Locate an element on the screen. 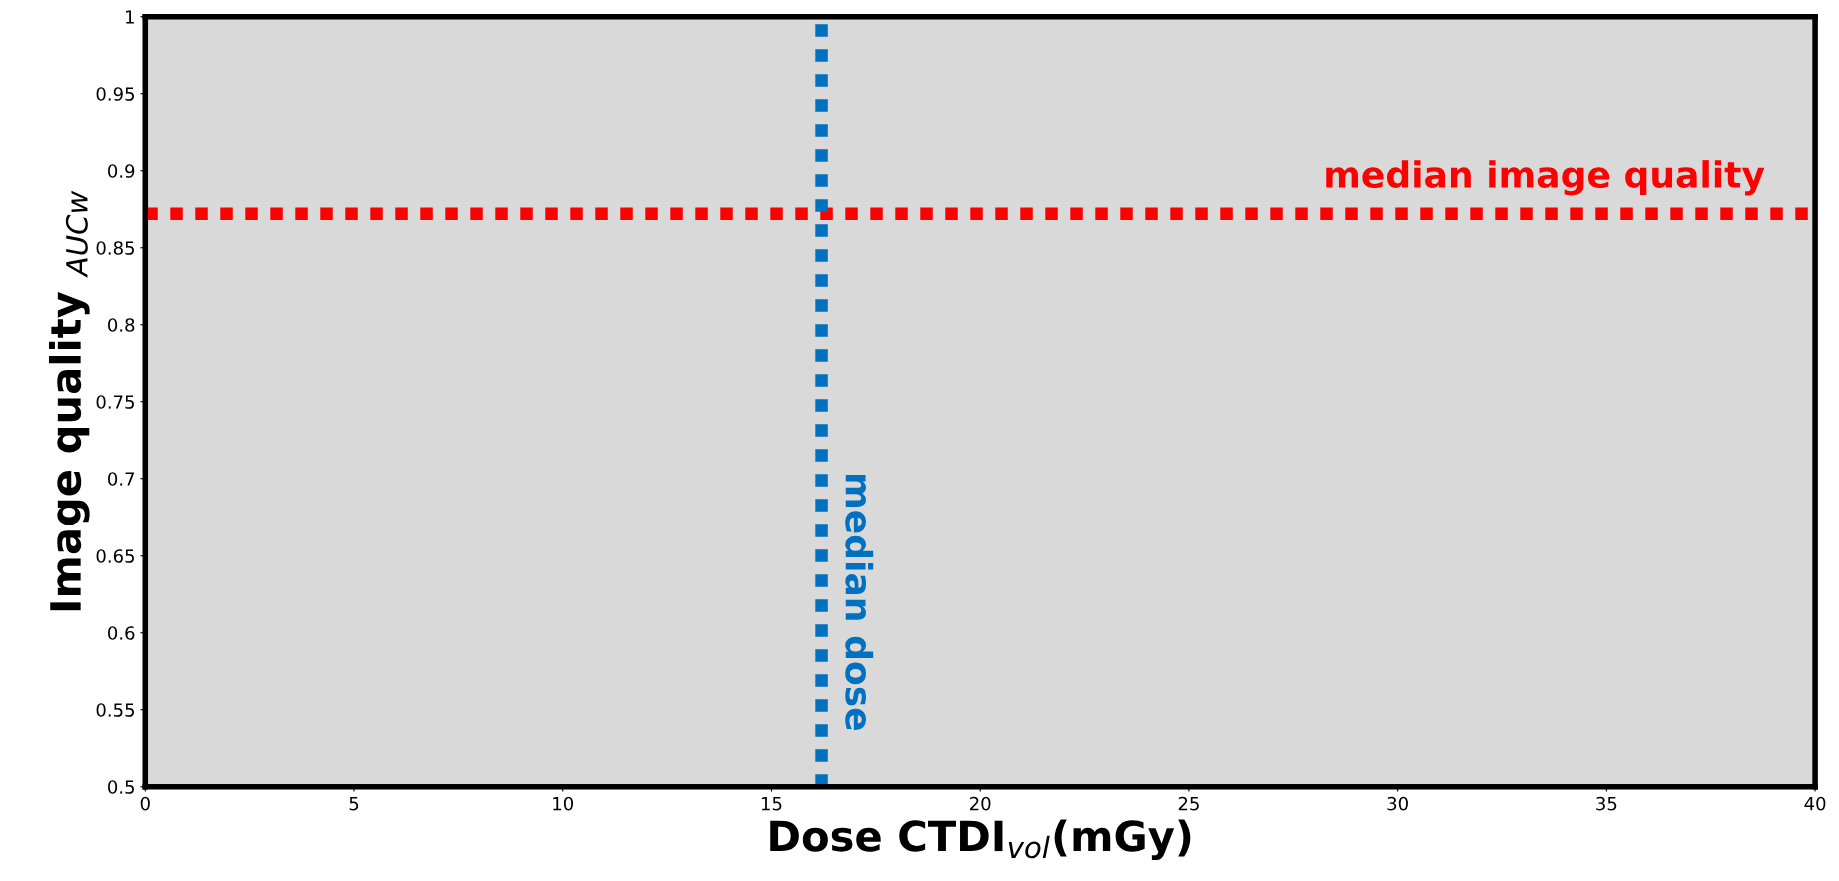 The image size is (1839, 881). x-tick-label: 35 is located at coordinates (1606, 803).